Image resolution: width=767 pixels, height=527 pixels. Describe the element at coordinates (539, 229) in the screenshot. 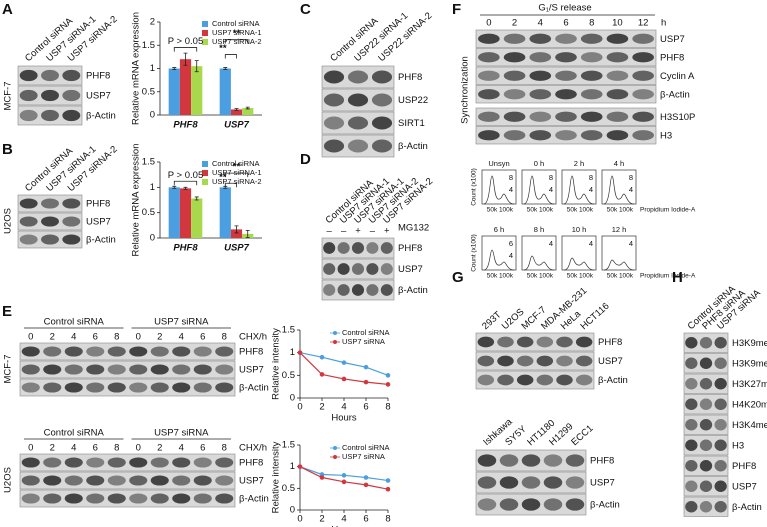

I see `histogram-label: 8 h` at that location.